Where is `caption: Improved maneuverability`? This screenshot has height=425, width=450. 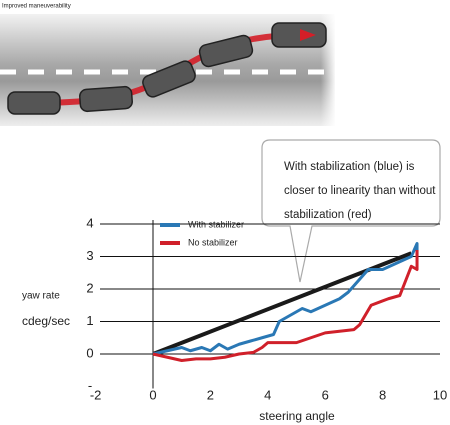
caption: Improved maneuverability is located at coordinates (36, 7).